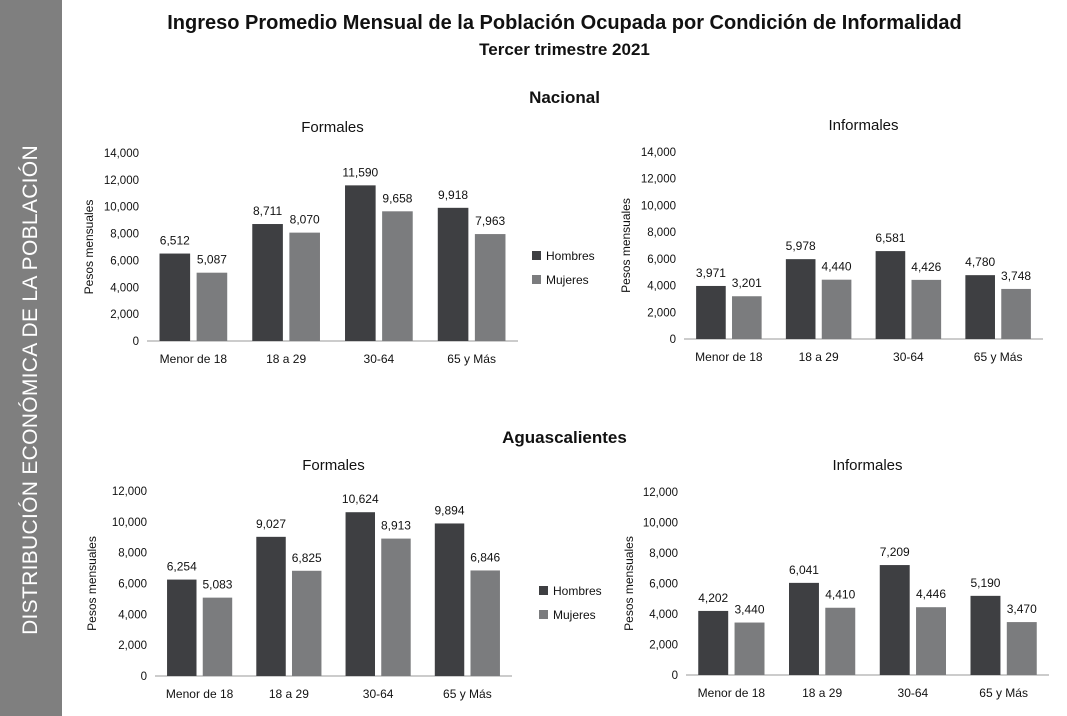 This screenshot has width=1067, height=716. Describe the element at coordinates (267, 211) in the screenshot. I see `data-label: 8,711` at that location.